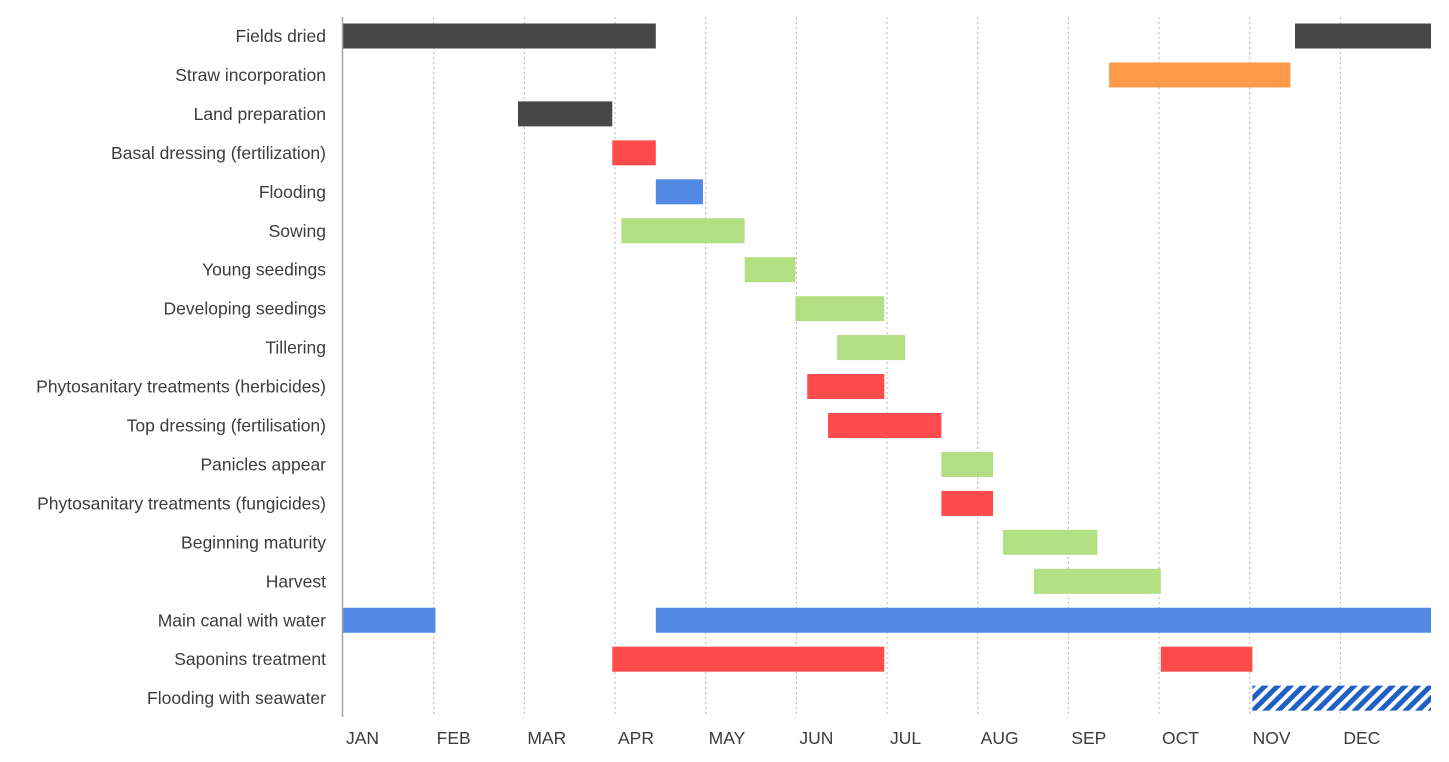 Image resolution: width=1449 pixels, height=762 pixels. Describe the element at coordinates (871, 348) in the screenshot. I see `bar-tillering` at that location.